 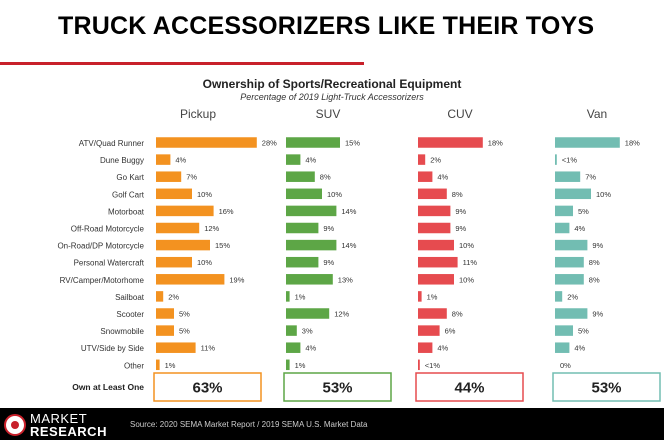 What do you see at coordinates (434, 228) in the screenshot?
I see `bar-cuv-off-road-motorcycle` at bounding box center [434, 228].